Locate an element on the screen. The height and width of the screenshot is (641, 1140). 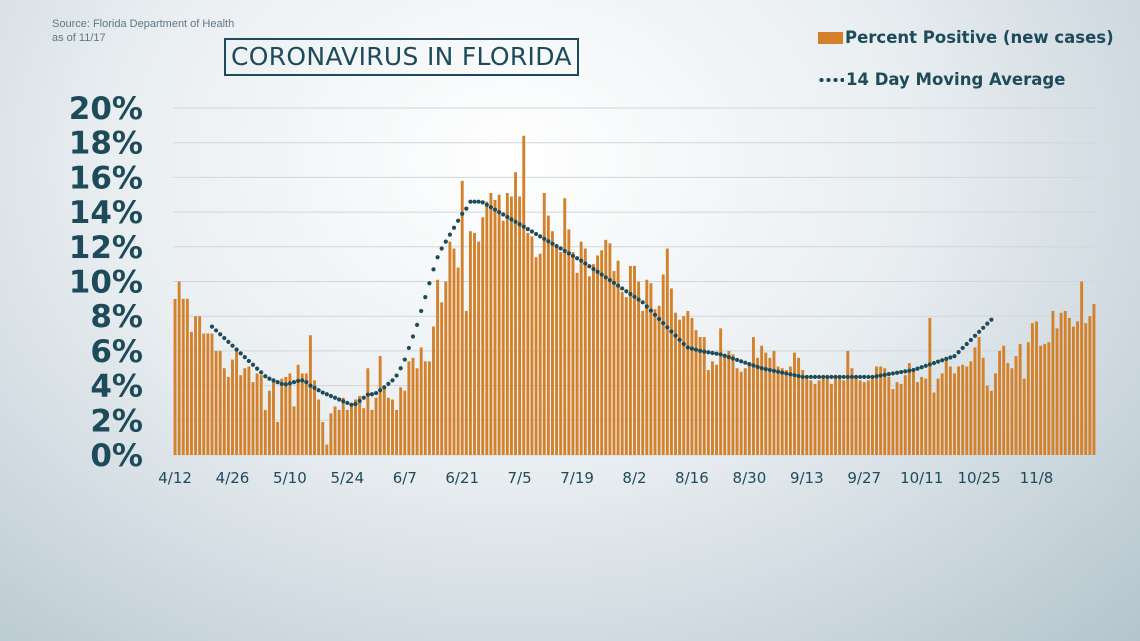
x-tick-label: 8/30 is located at coordinates (750, 478).